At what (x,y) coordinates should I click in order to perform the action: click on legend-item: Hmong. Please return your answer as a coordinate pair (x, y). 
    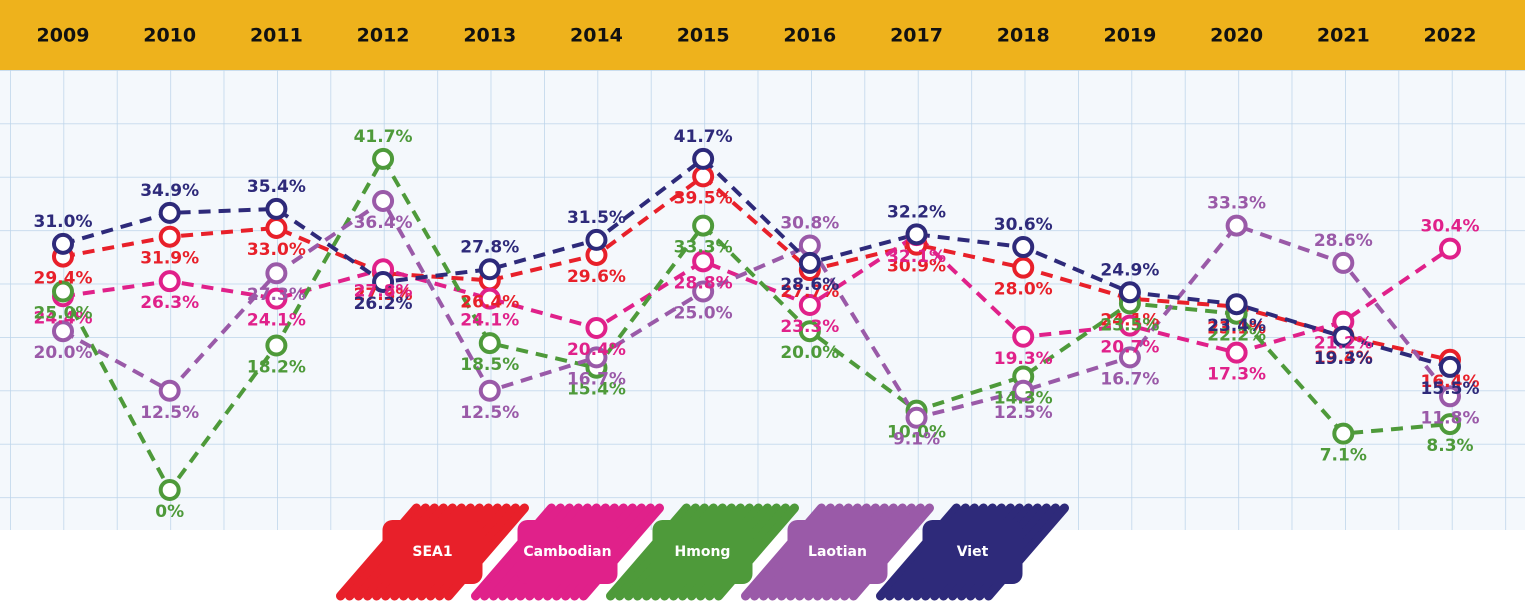
    Looking at the image, I should click on (702, 552).